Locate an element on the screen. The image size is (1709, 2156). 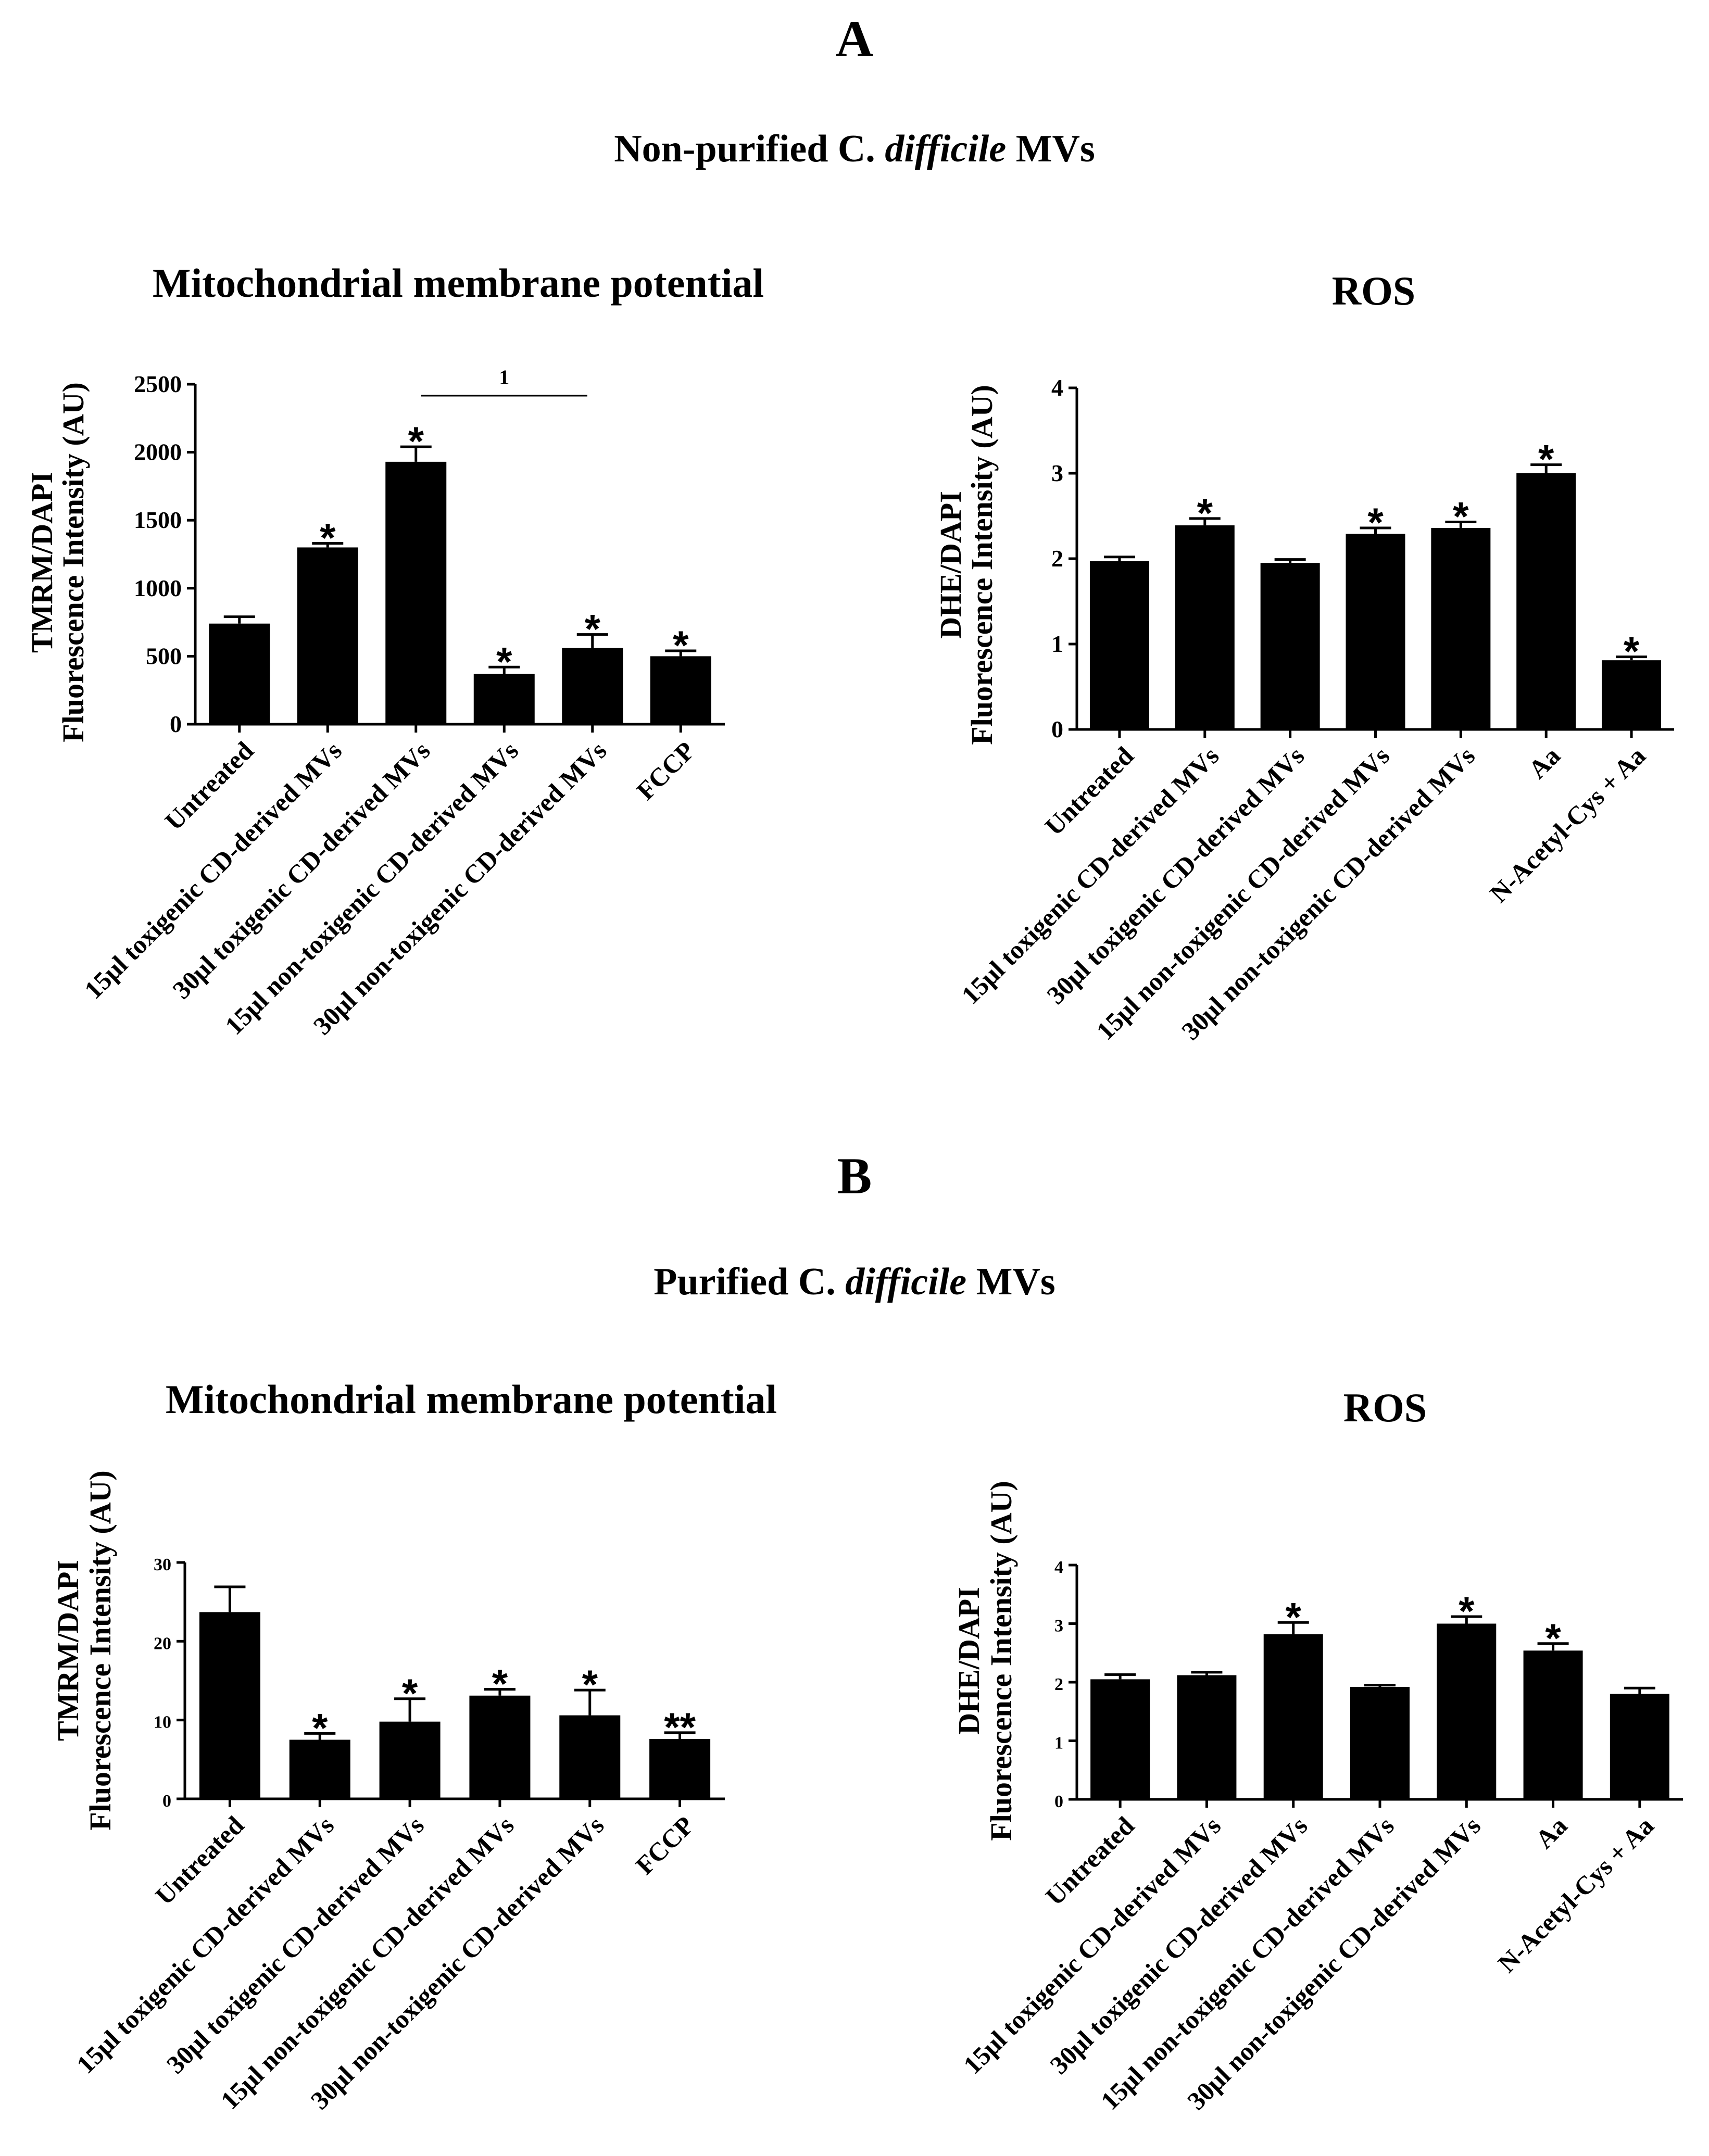
panel-b-title: Purified C. difficile MVs is located at coordinates (855, 1282).